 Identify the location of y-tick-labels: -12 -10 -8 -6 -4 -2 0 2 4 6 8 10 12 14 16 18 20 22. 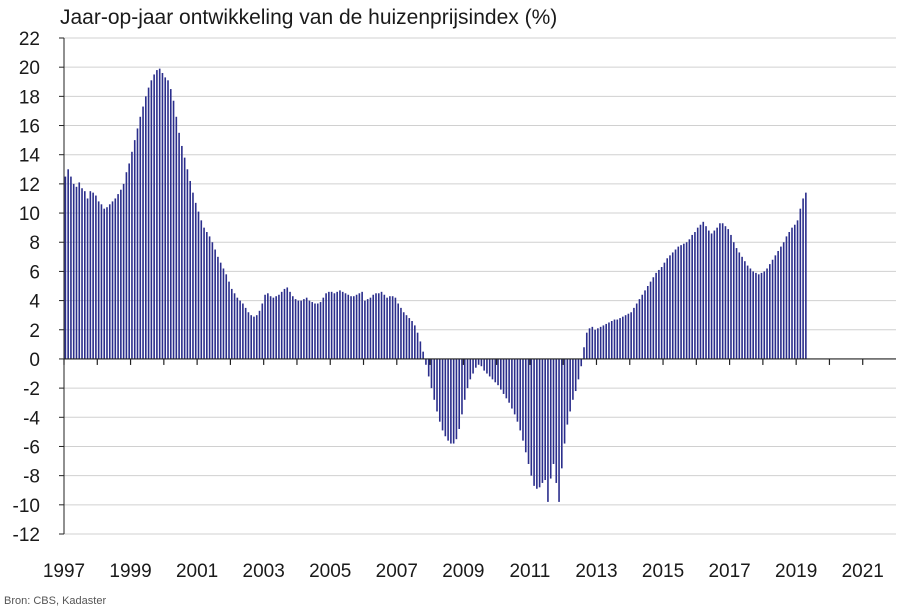
(27, 287).